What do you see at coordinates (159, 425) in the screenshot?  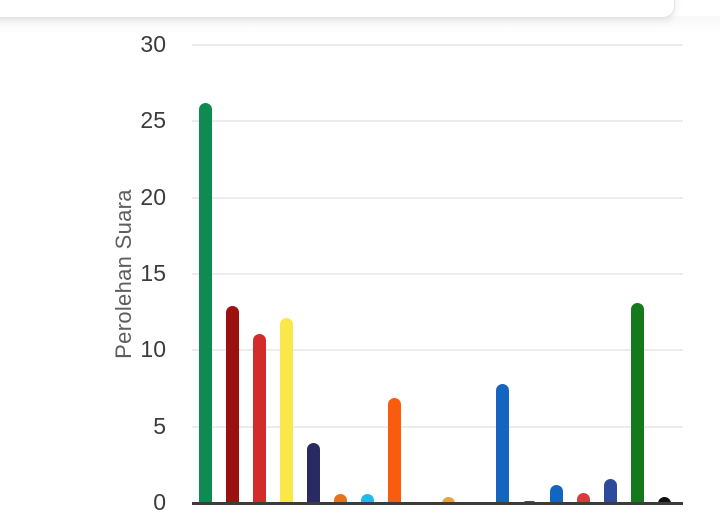 I see `y-tick-label: 5` at bounding box center [159, 425].